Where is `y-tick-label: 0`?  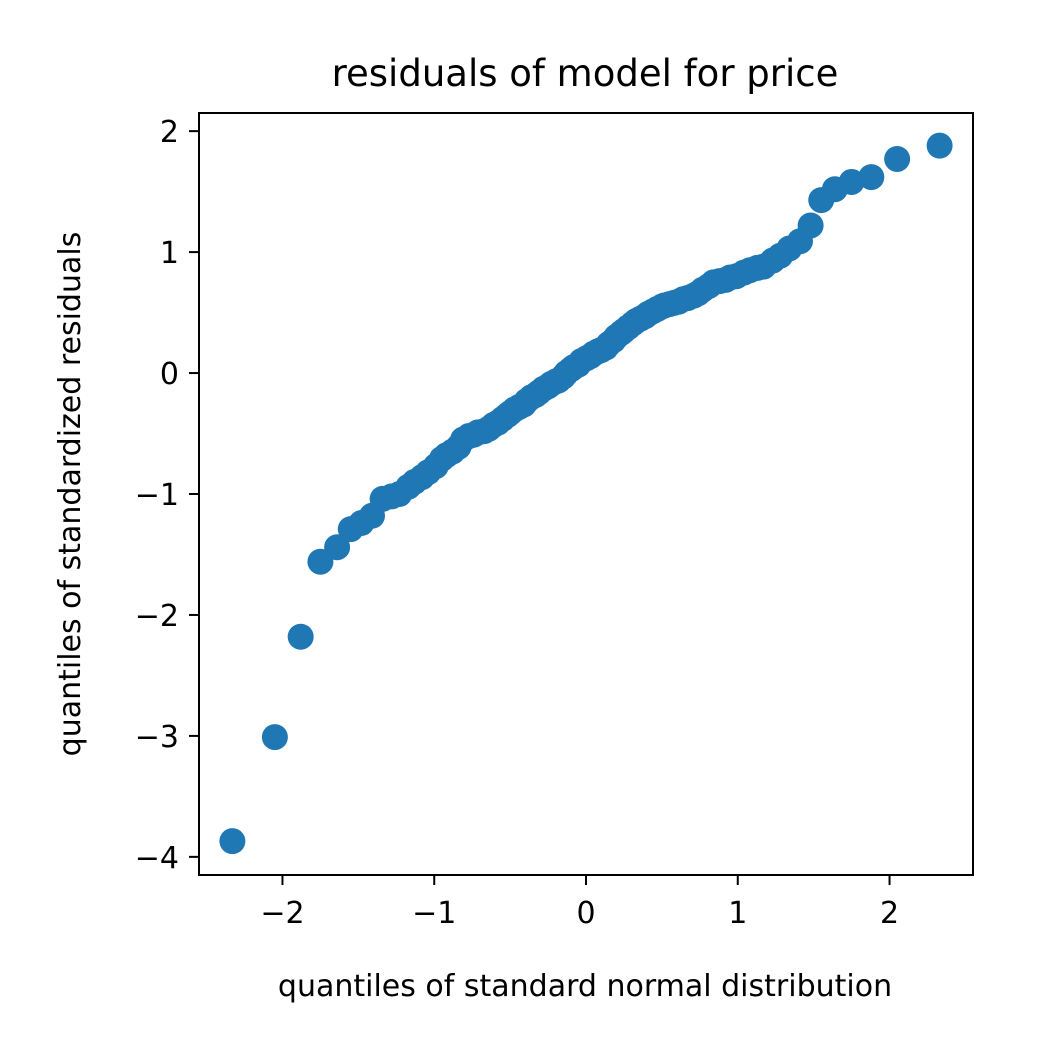
y-tick-label: 0 is located at coordinates (169, 374).